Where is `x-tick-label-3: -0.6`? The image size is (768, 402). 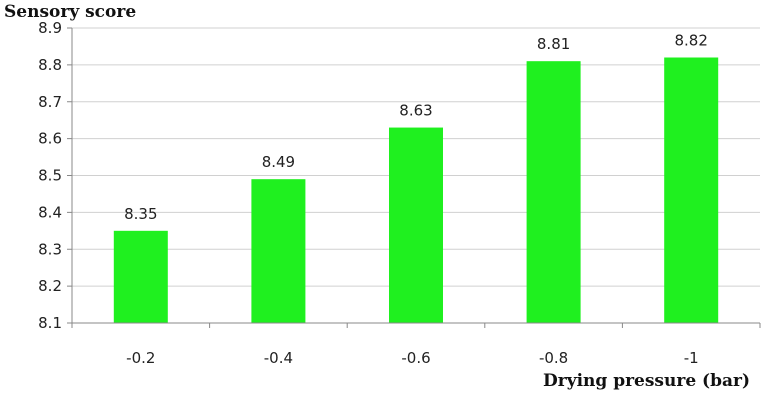 x-tick-label-3: -0.6 is located at coordinates (415, 358).